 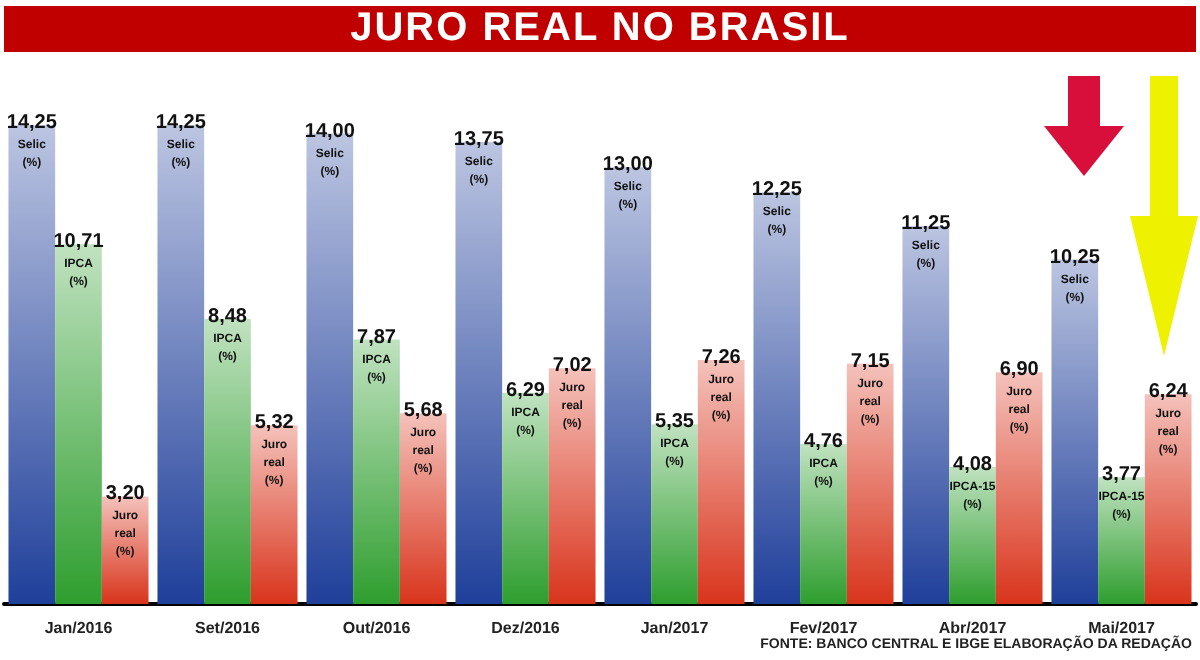 What do you see at coordinates (1122, 628) in the screenshot?
I see `x-tick-label: Mai/2017` at bounding box center [1122, 628].